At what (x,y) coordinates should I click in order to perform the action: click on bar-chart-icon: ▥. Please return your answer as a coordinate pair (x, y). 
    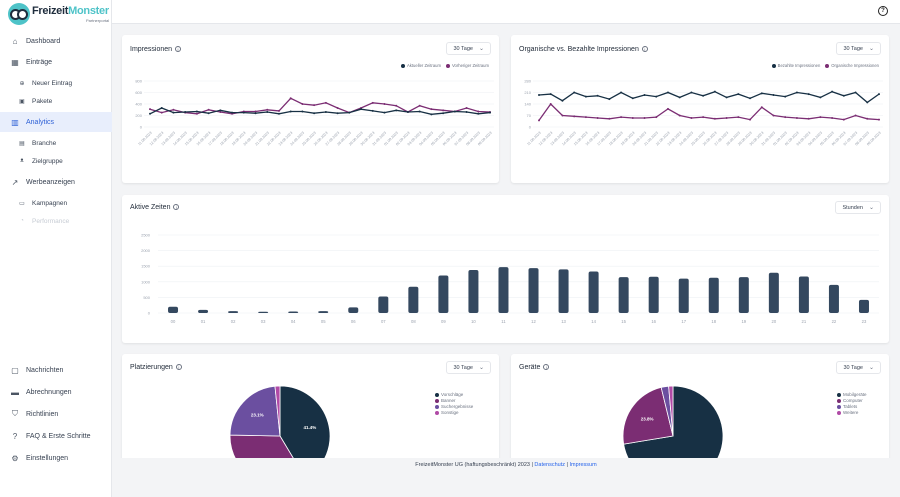
    Looking at the image, I should click on (15, 122).